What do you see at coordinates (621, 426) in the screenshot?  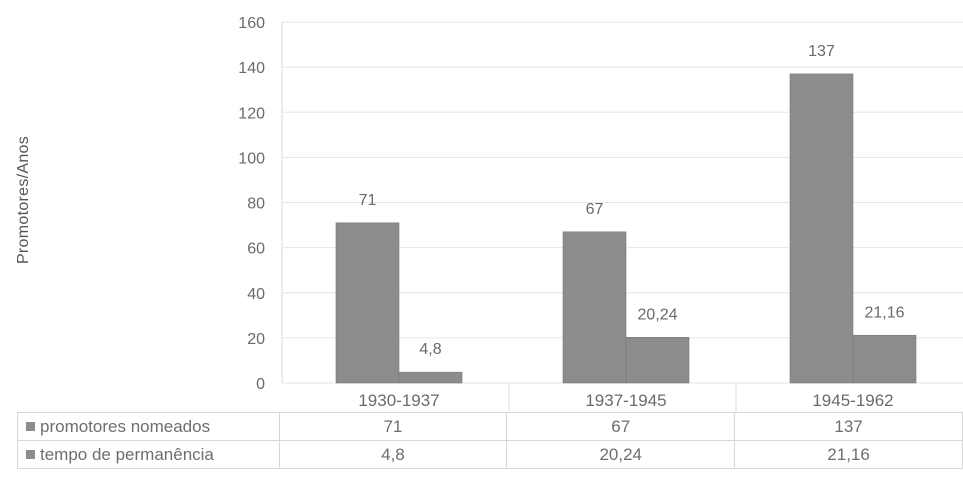 I see `table-cell: 67` at bounding box center [621, 426].